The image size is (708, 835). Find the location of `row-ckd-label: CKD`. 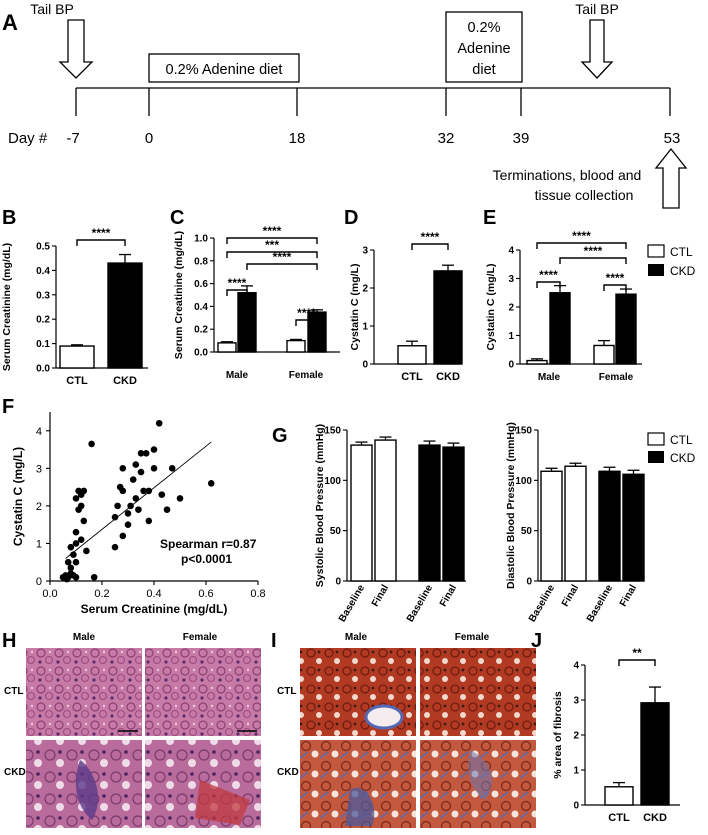

row-ckd-label: CKD is located at coordinates (15, 772).